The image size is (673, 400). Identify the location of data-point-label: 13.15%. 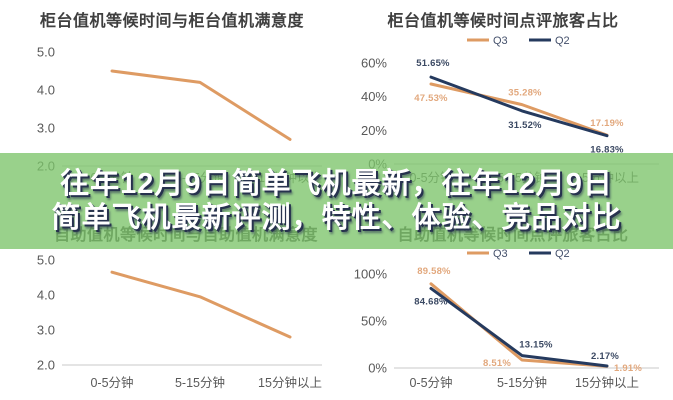
(536, 345).